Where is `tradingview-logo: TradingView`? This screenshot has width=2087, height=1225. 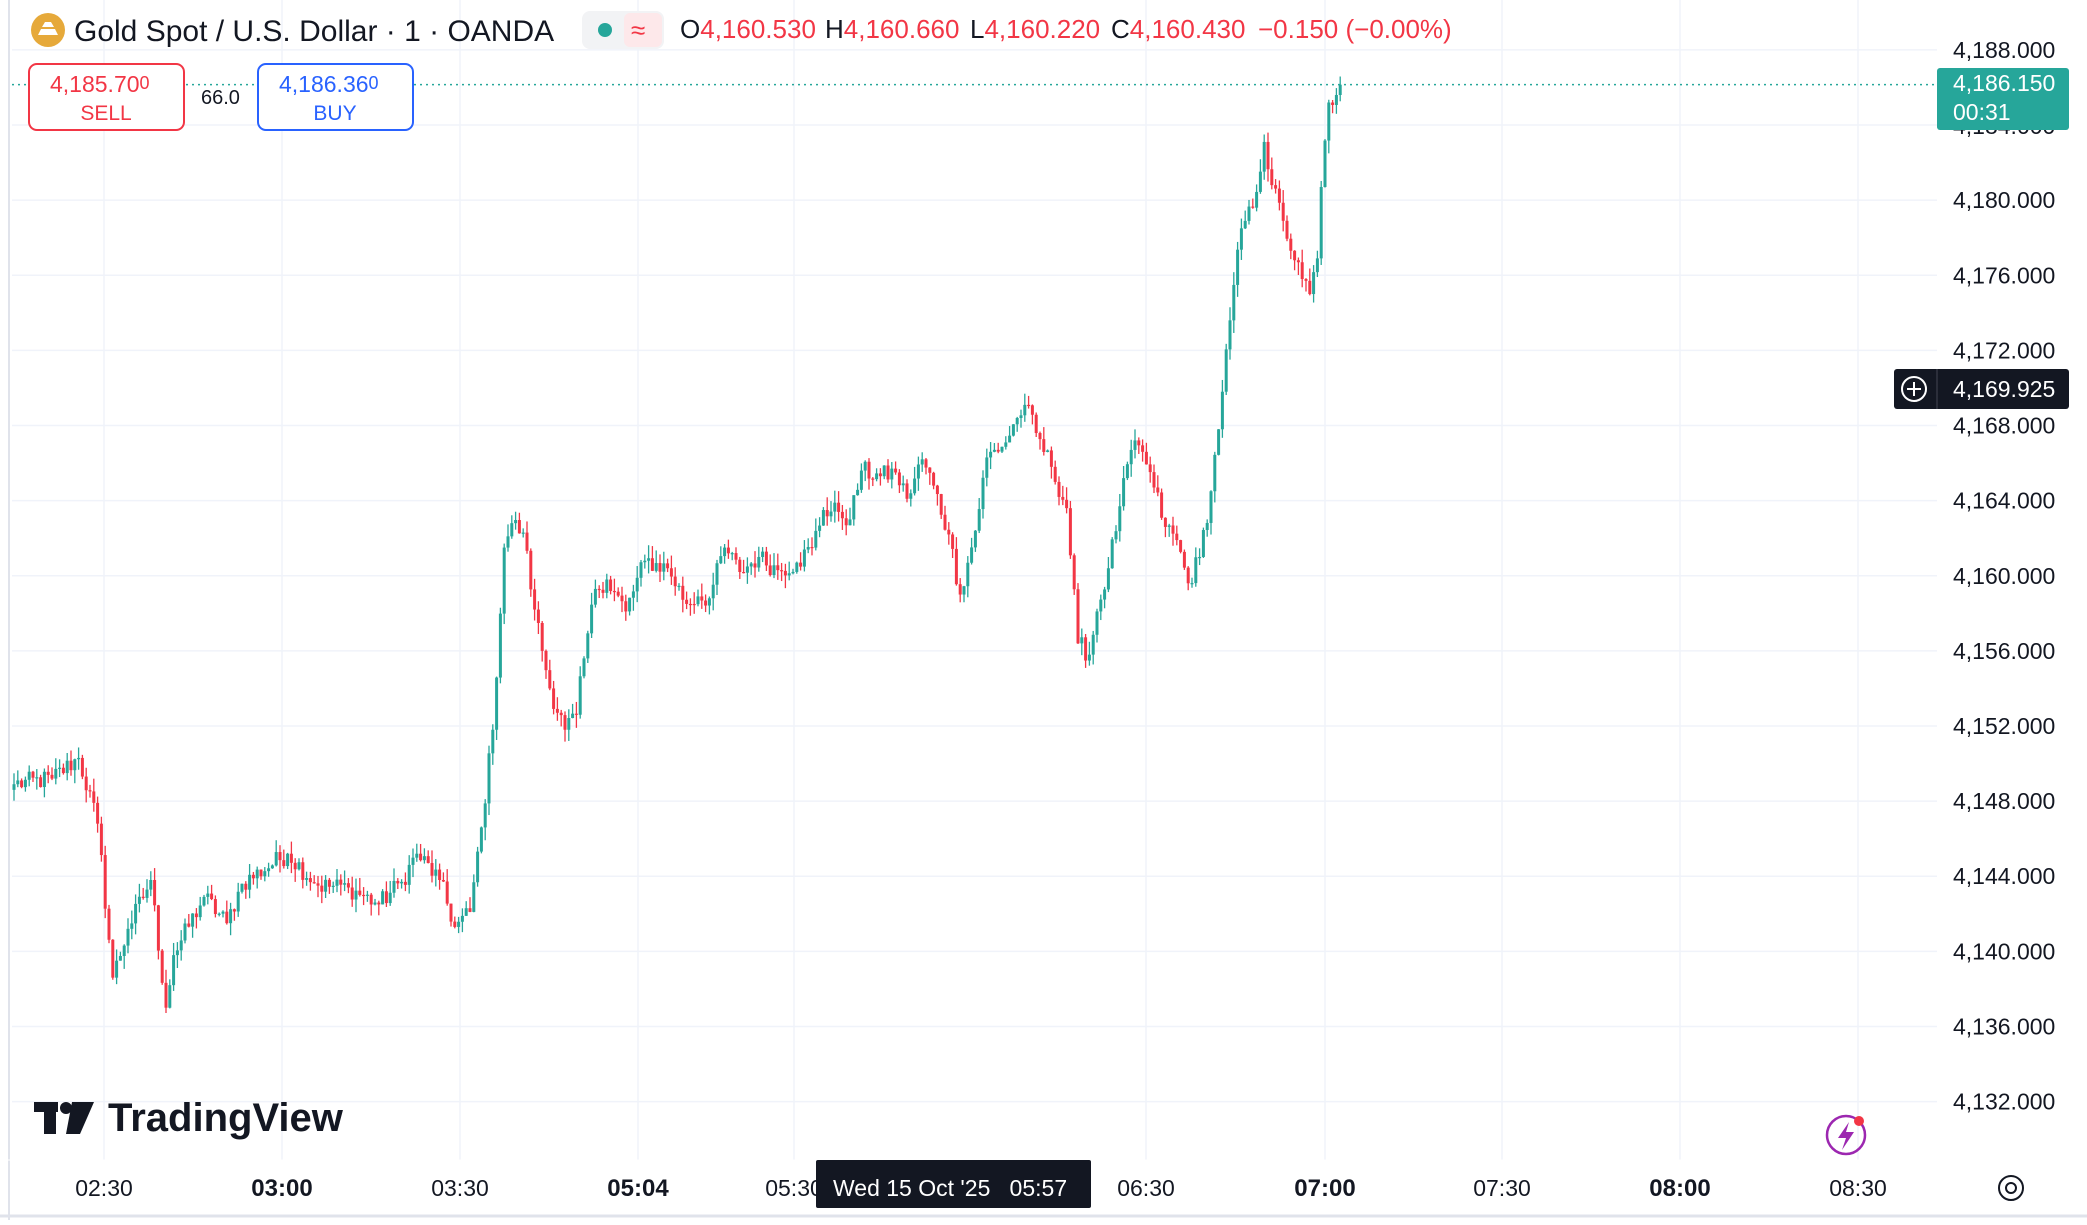
tradingview-logo: TradingView is located at coordinates (189, 1118).